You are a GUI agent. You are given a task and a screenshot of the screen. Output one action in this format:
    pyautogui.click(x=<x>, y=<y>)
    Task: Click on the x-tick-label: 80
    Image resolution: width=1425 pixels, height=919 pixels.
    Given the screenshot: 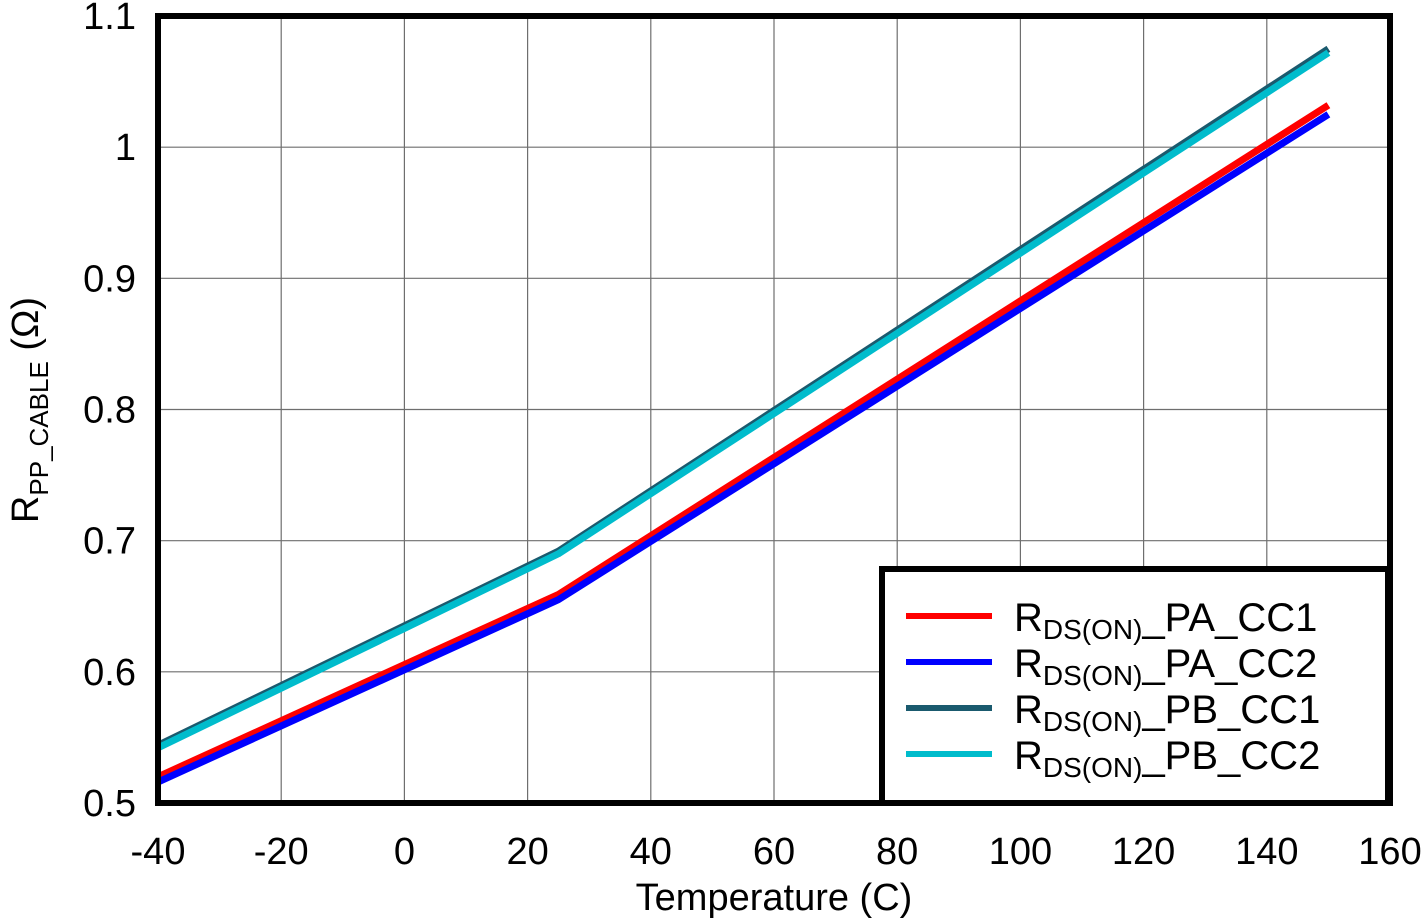 What is the action you would take?
    pyautogui.click(x=897, y=852)
    